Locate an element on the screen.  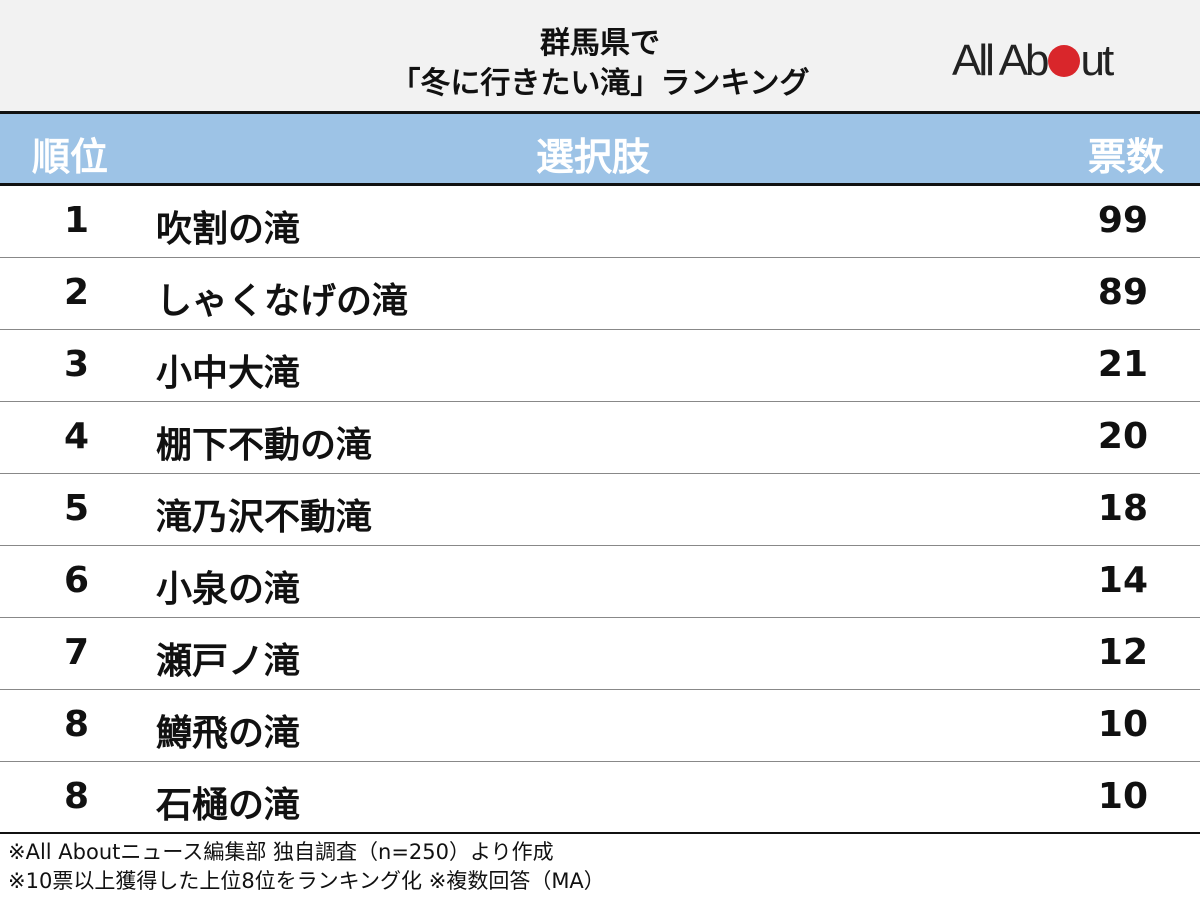
table-row: 7 瀬戸ノ滝 12 is located at coordinates (600, 654).